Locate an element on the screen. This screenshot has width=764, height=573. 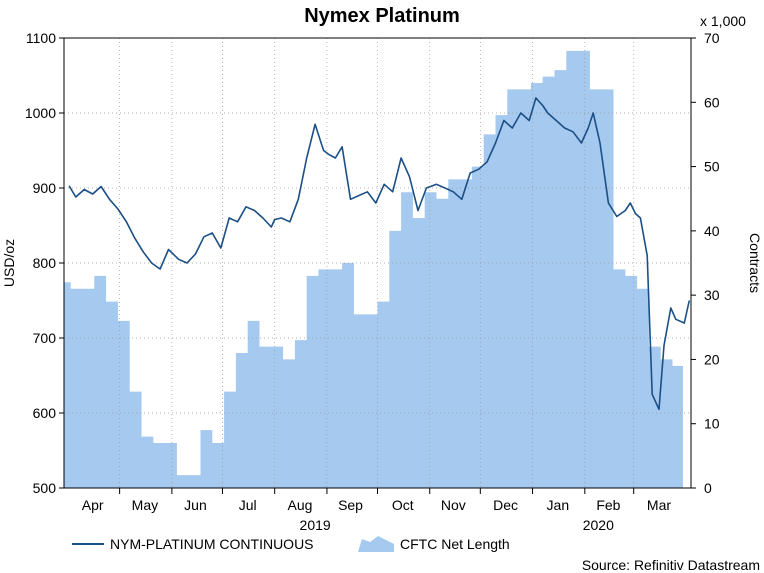
left-axis: 500 600 700 800 900 1000 1100 is located at coordinates (44, 263).